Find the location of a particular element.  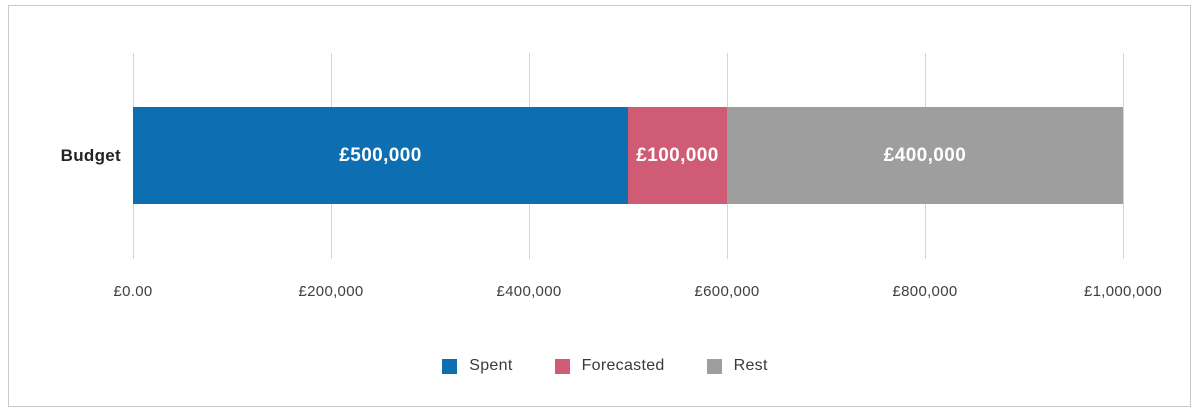

legend-label: Rest is located at coordinates (750, 365).